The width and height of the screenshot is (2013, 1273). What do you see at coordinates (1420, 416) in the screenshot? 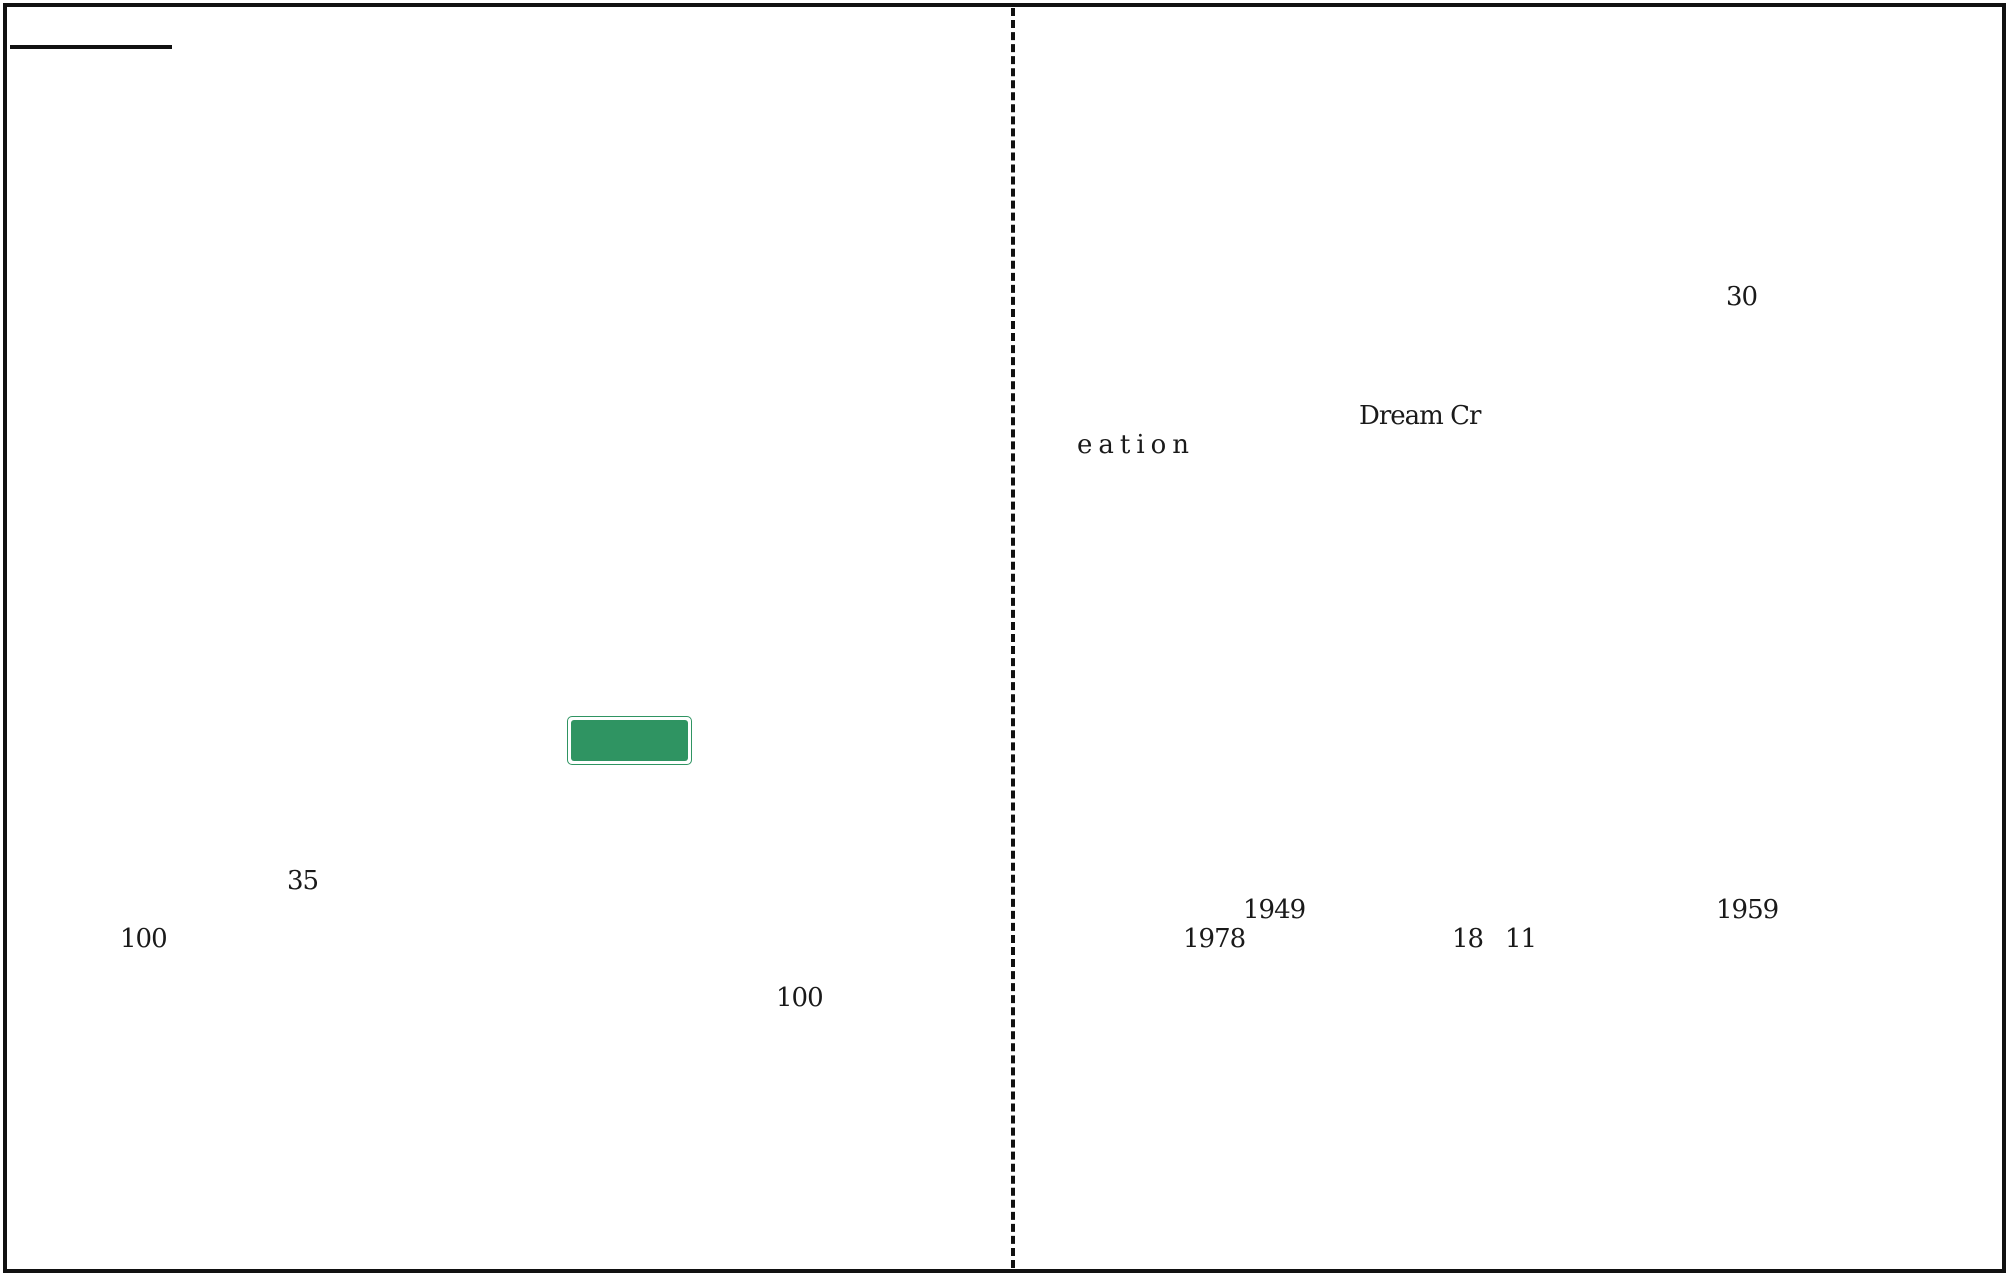
I see `right-dream-creation-part1: Dream Cr` at bounding box center [1420, 416].